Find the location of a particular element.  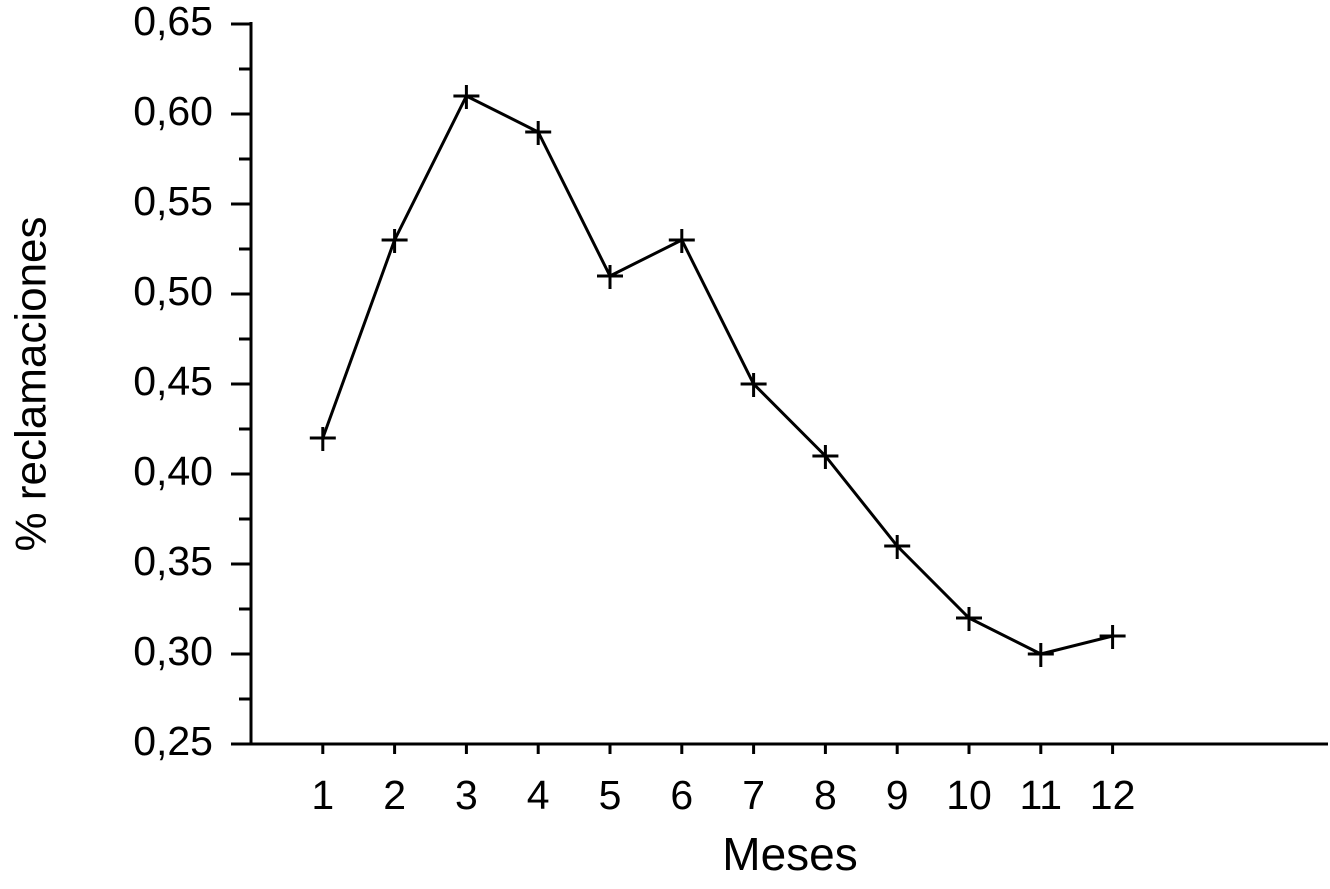

y-tick-label: 0,40 is located at coordinates (173, 471).